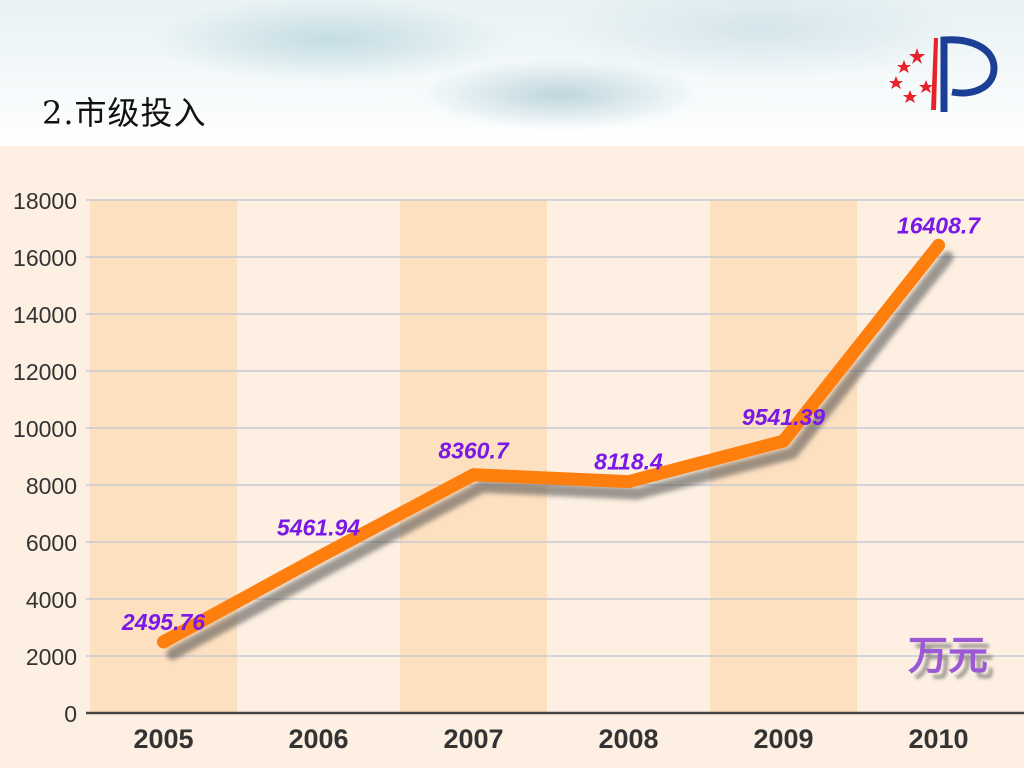 The image size is (1024, 768). Describe the element at coordinates (318, 739) in the screenshot. I see `x-category-label: 2006` at that location.